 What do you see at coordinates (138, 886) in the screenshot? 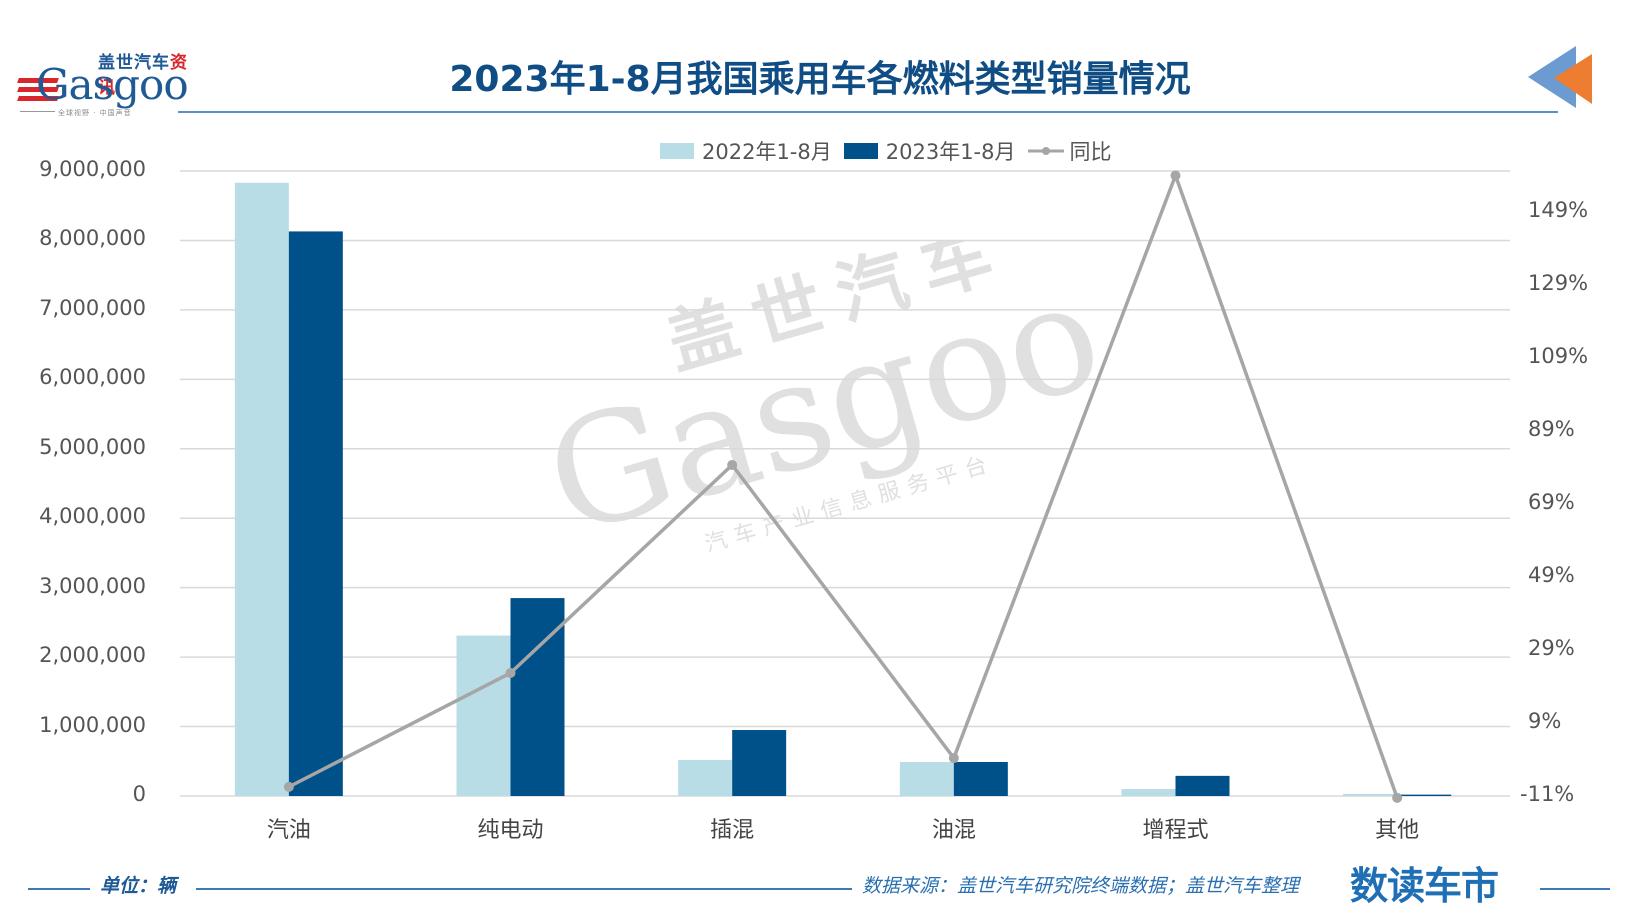
I see `unit-label: 单位：辆` at bounding box center [138, 886].